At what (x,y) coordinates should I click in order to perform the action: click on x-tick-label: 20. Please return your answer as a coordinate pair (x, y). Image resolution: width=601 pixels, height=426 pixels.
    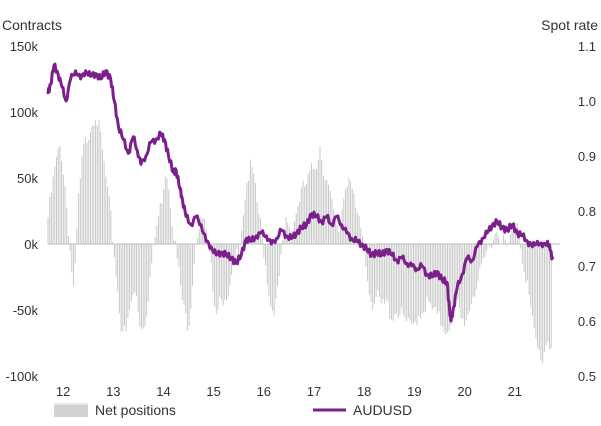
    Looking at the image, I should click on (464, 391).